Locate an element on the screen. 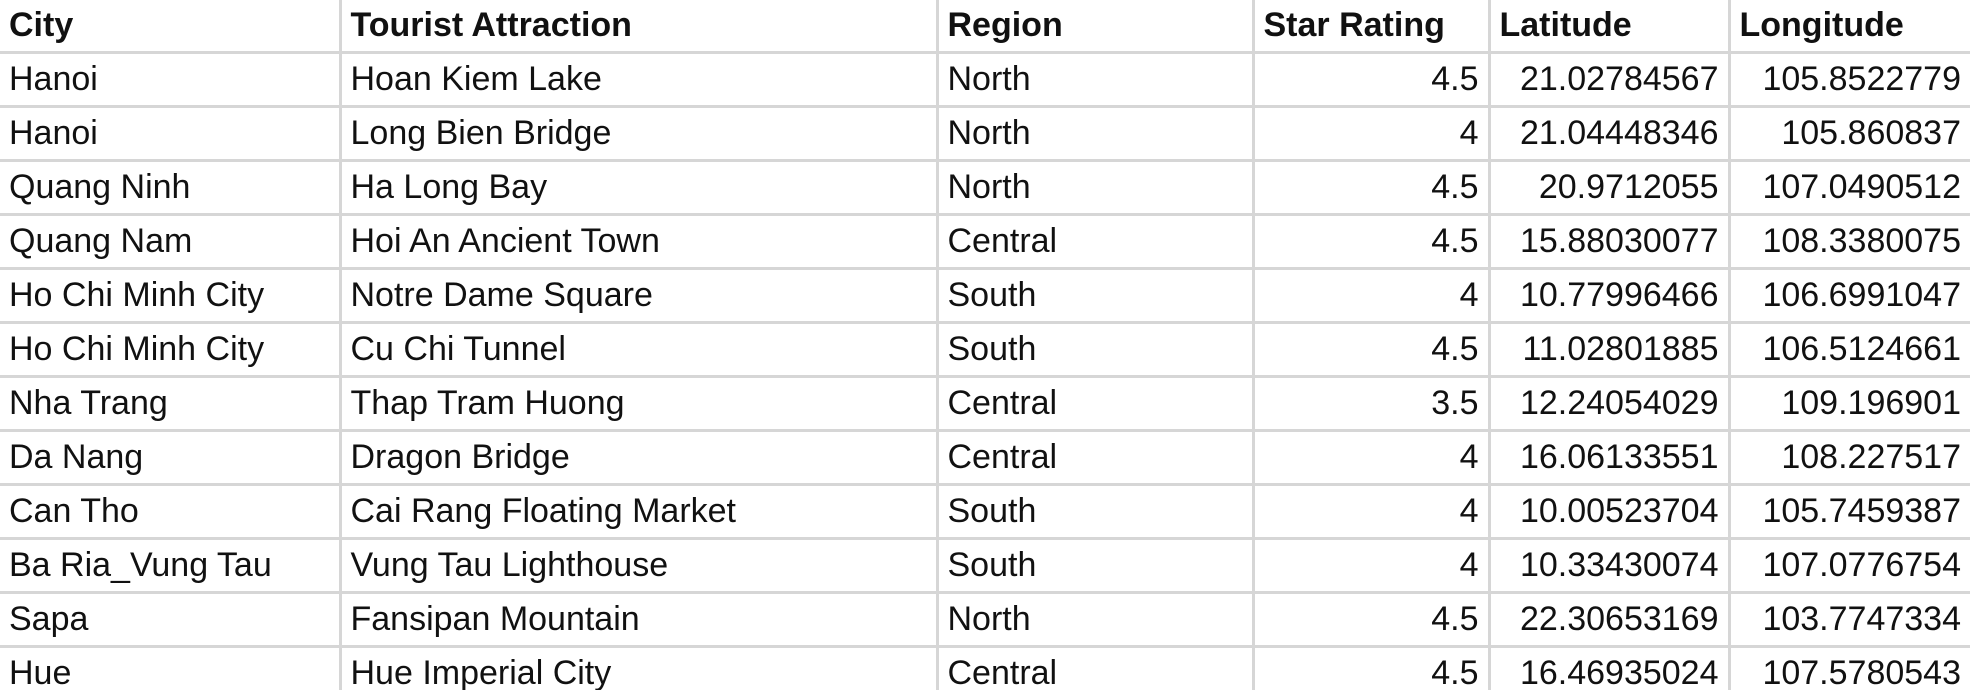 The image size is (1970, 690). cell-city: Nha Trang is located at coordinates (171, 404).